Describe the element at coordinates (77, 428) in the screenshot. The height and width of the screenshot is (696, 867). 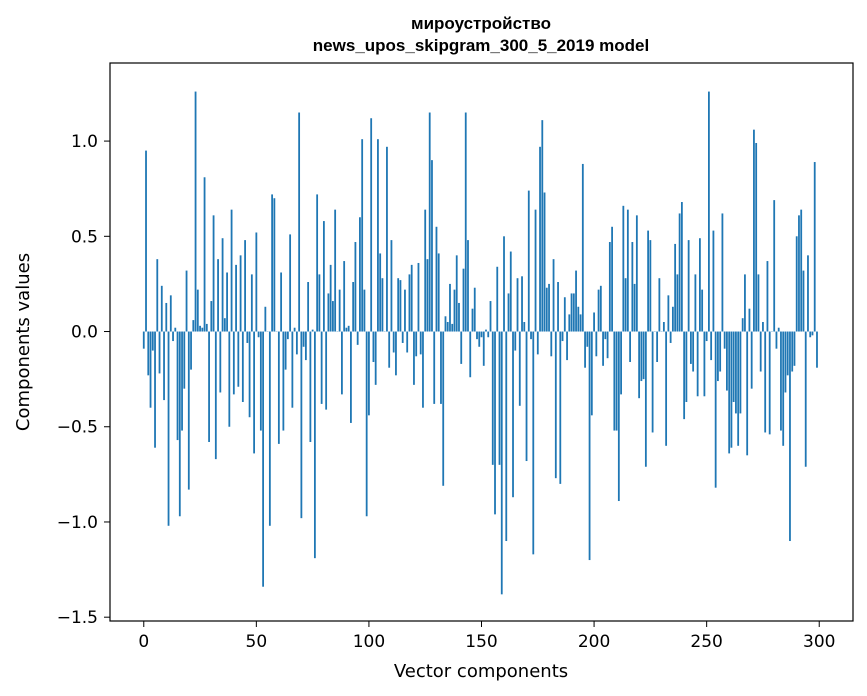
I see `y-tick-label: −0.5` at that location.